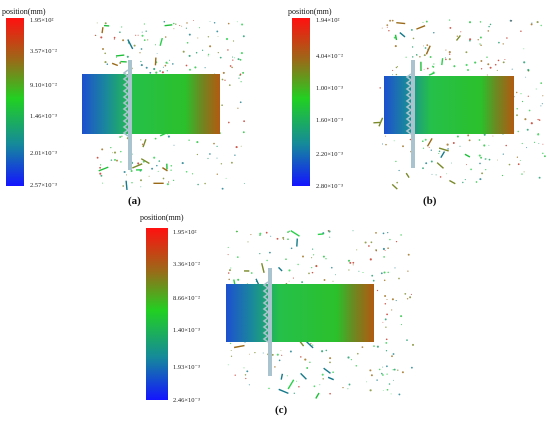 The width and height of the screenshot is (550, 421). Describe the element at coordinates (157, 314) in the screenshot. I see `color-scale-c` at that location.